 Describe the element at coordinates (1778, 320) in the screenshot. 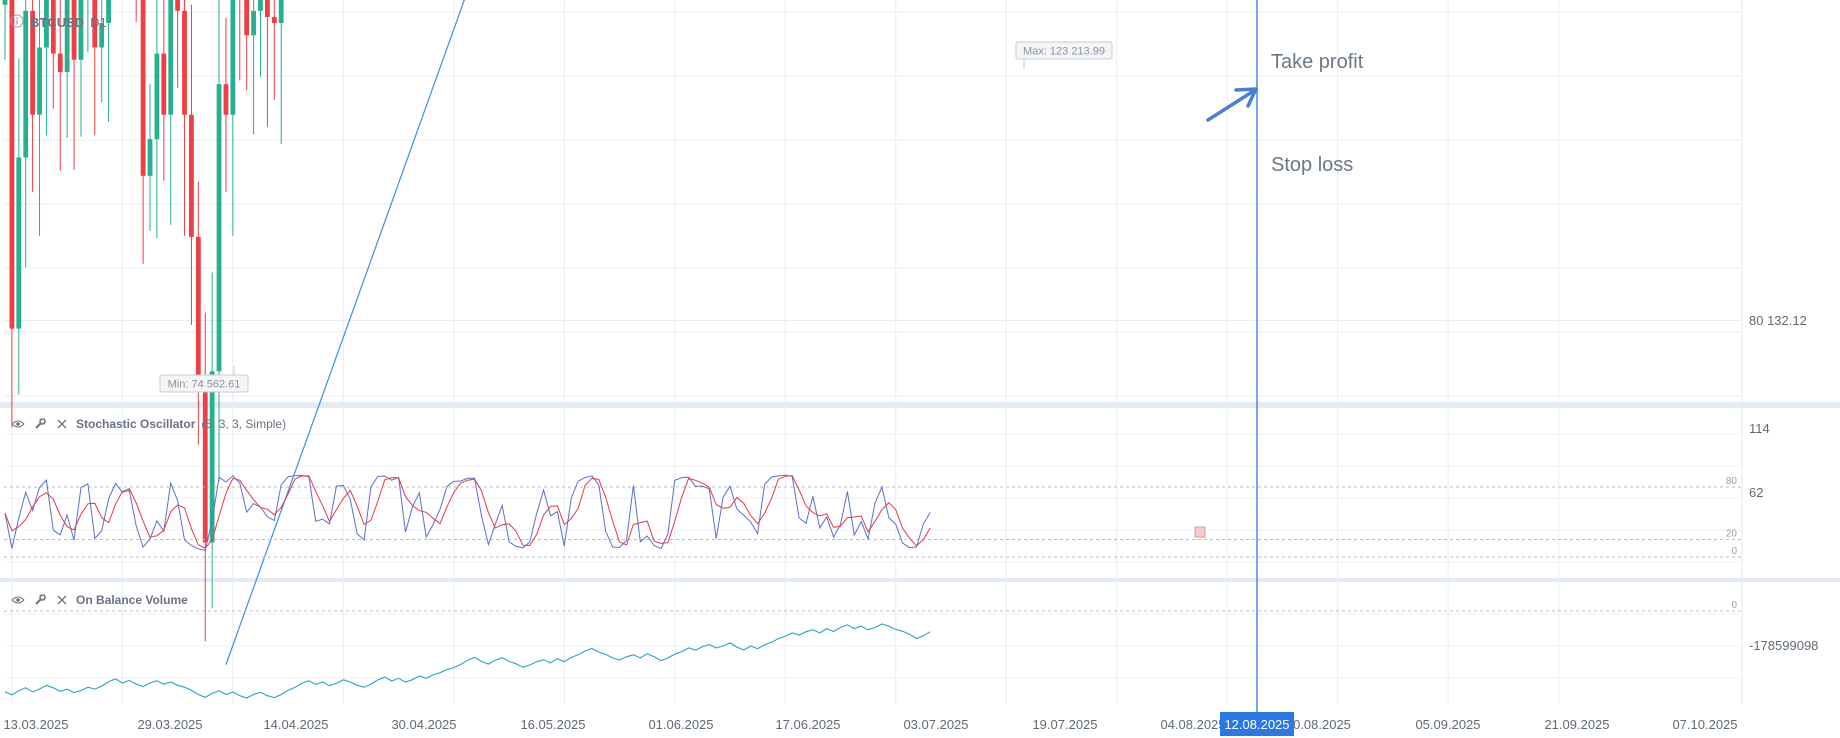

I see `price-tick: 80 132.12` at that location.